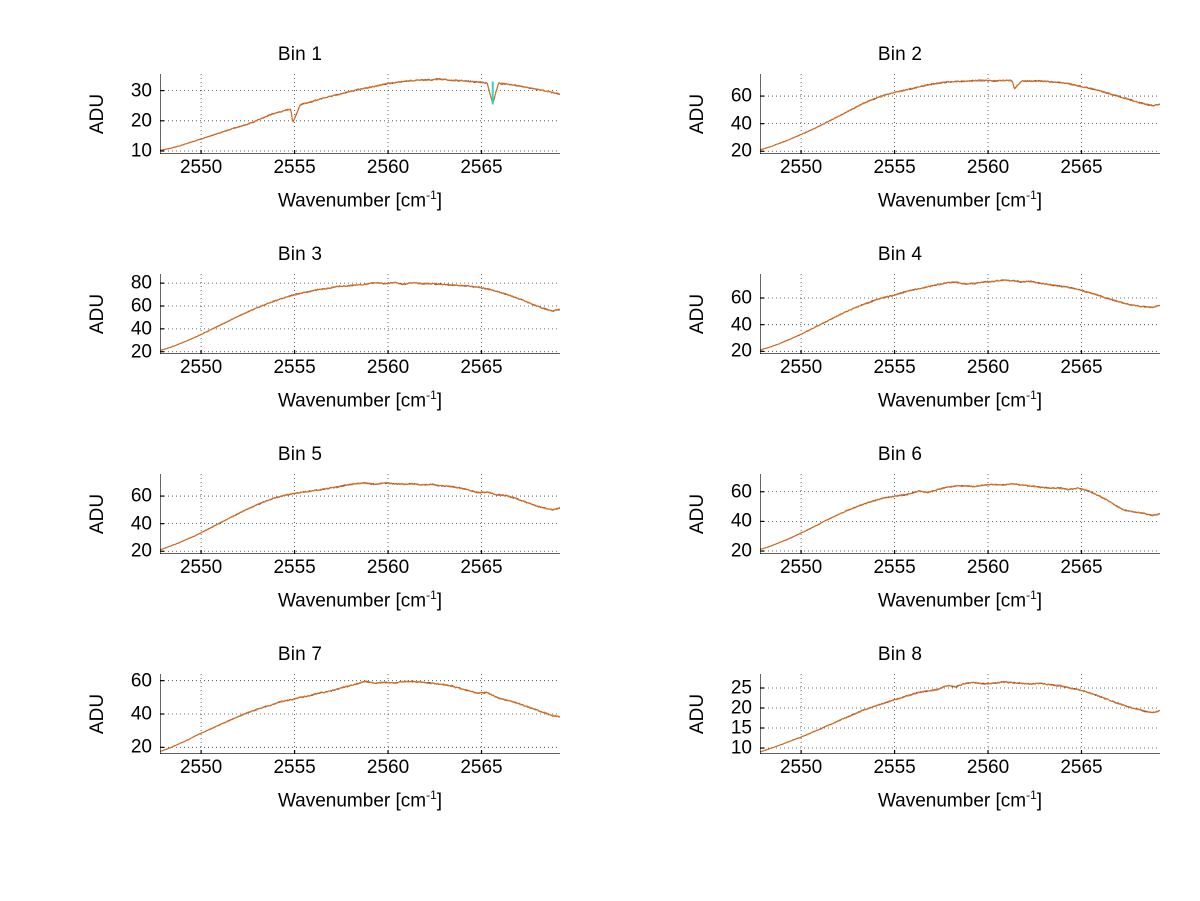 The width and height of the screenshot is (1200, 901). What do you see at coordinates (300, 654) in the screenshot?
I see `panel-title: Bin 7` at bounding box center [300, 654].